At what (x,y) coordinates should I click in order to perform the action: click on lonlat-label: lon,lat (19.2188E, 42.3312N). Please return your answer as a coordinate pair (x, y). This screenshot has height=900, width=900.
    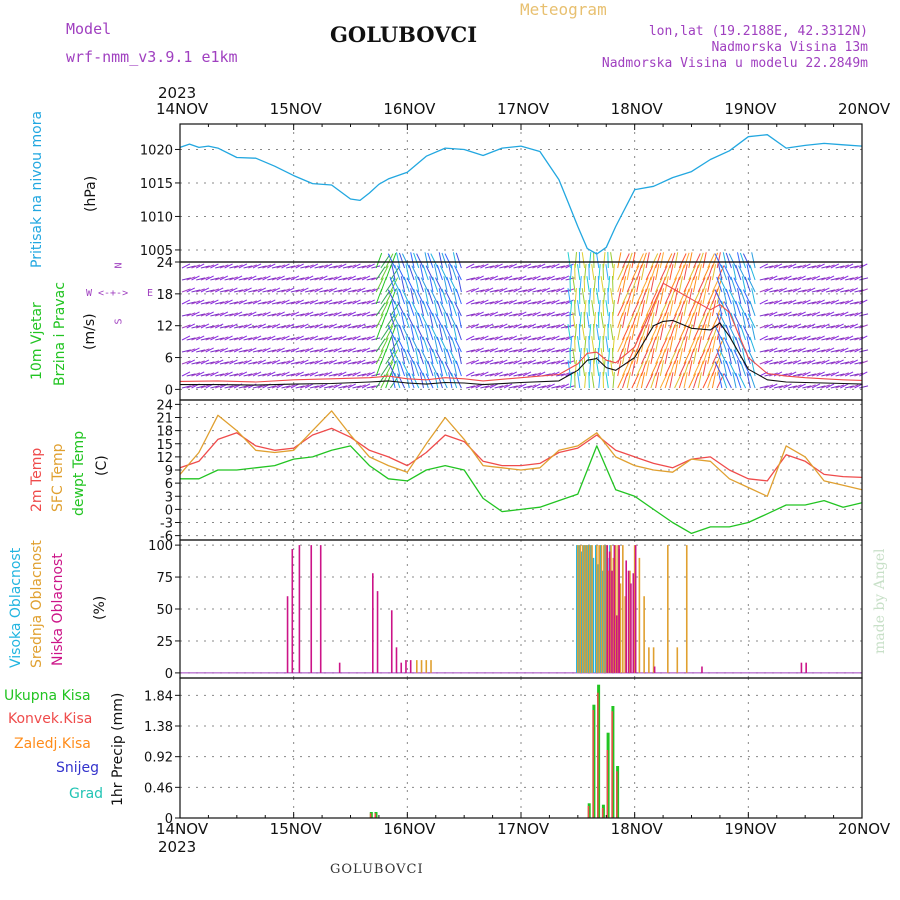
    Looking at the image, I should click on (758, 31).